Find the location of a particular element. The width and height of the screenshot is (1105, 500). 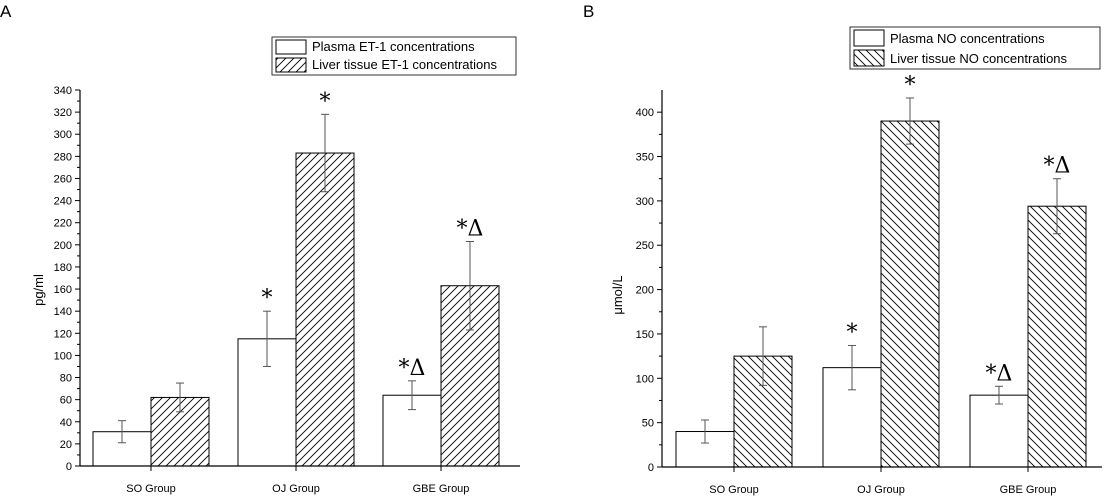

y-tick-label: 80 is located at coordinates (66, 379).